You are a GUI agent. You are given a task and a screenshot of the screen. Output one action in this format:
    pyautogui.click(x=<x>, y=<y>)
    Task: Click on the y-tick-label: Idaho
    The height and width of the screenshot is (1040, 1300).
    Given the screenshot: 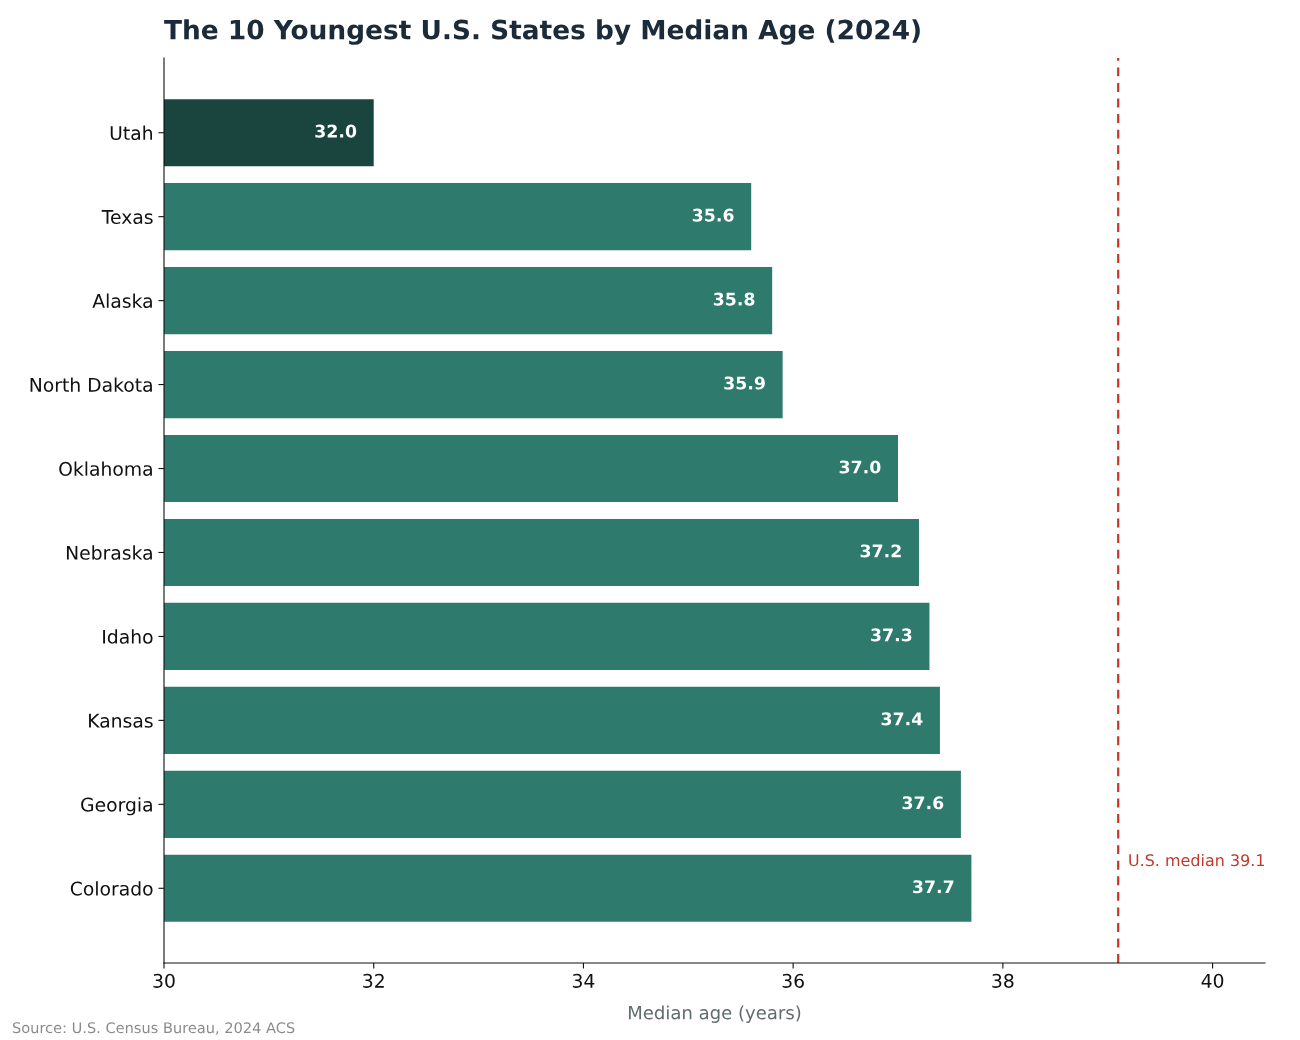 What is the action you would take?
    pyautogui.click(x=128, y=636)
    